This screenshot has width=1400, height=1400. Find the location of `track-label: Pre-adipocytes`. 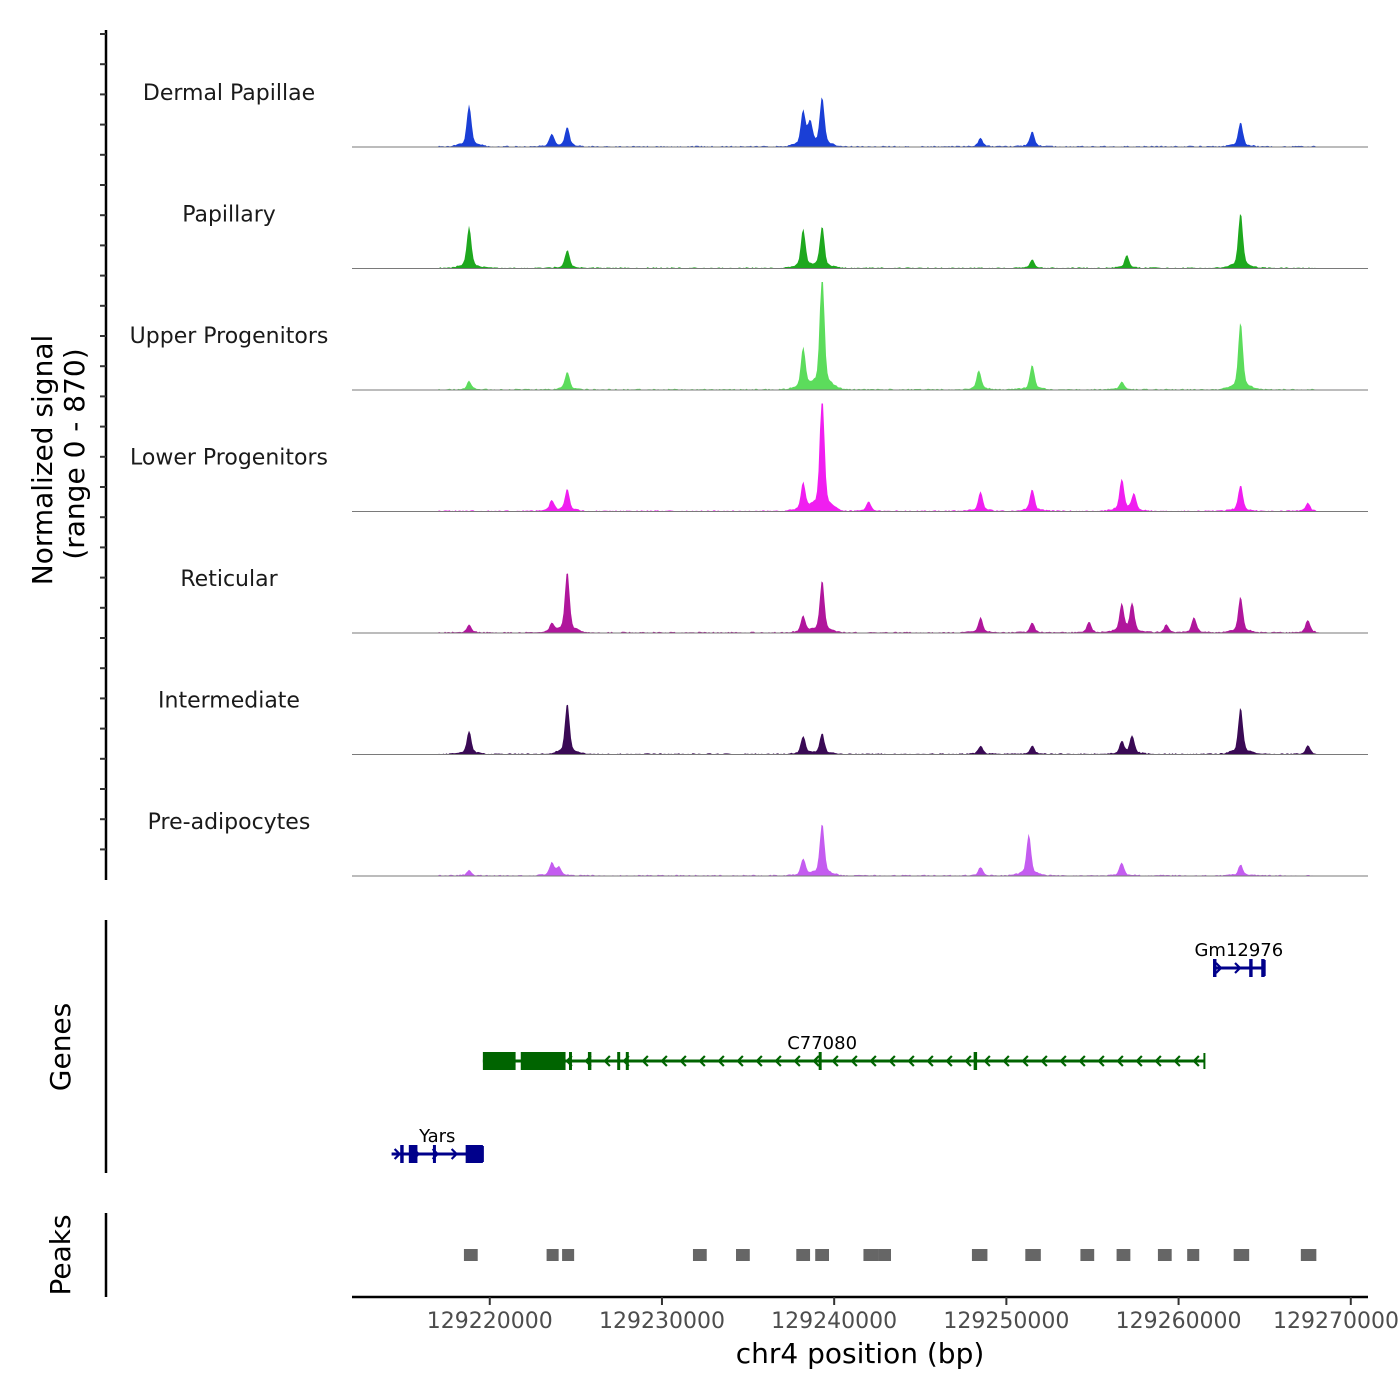

track-label: Pre-adipocytes is located at coordinates (229, 822).